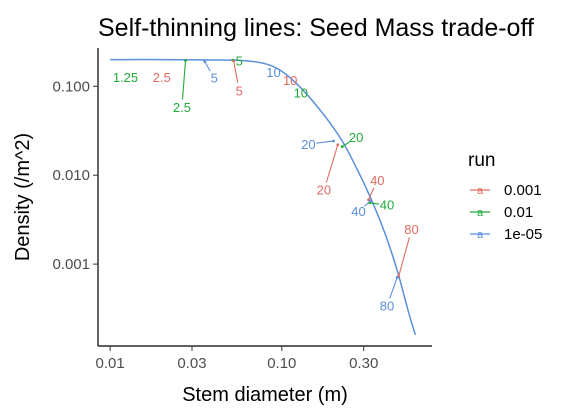 Image resolution: width=577 pixels, height=416 pixels. I want to click on legend-title: run, so click(481, 160).